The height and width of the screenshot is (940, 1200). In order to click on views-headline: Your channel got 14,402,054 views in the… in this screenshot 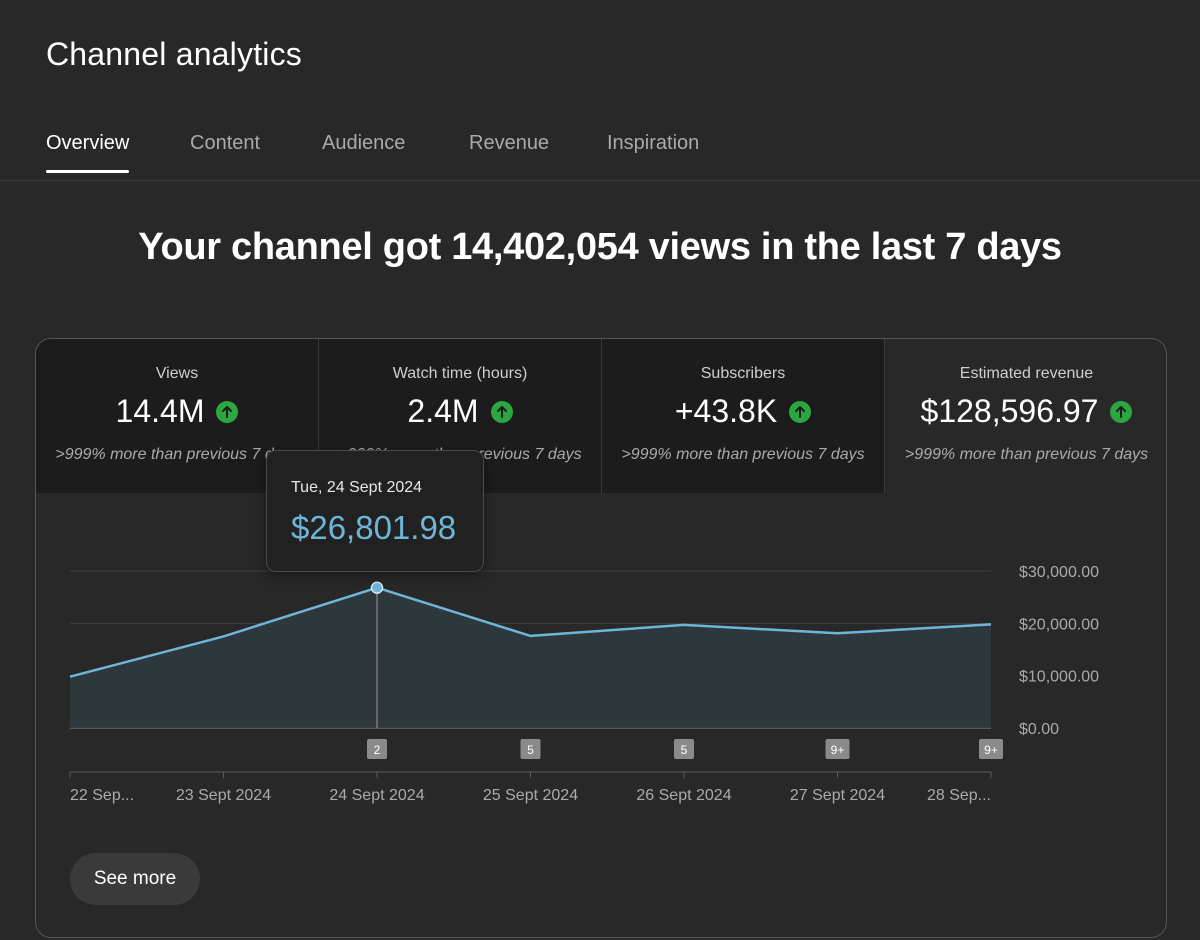, I will do `click(600, 247)`.